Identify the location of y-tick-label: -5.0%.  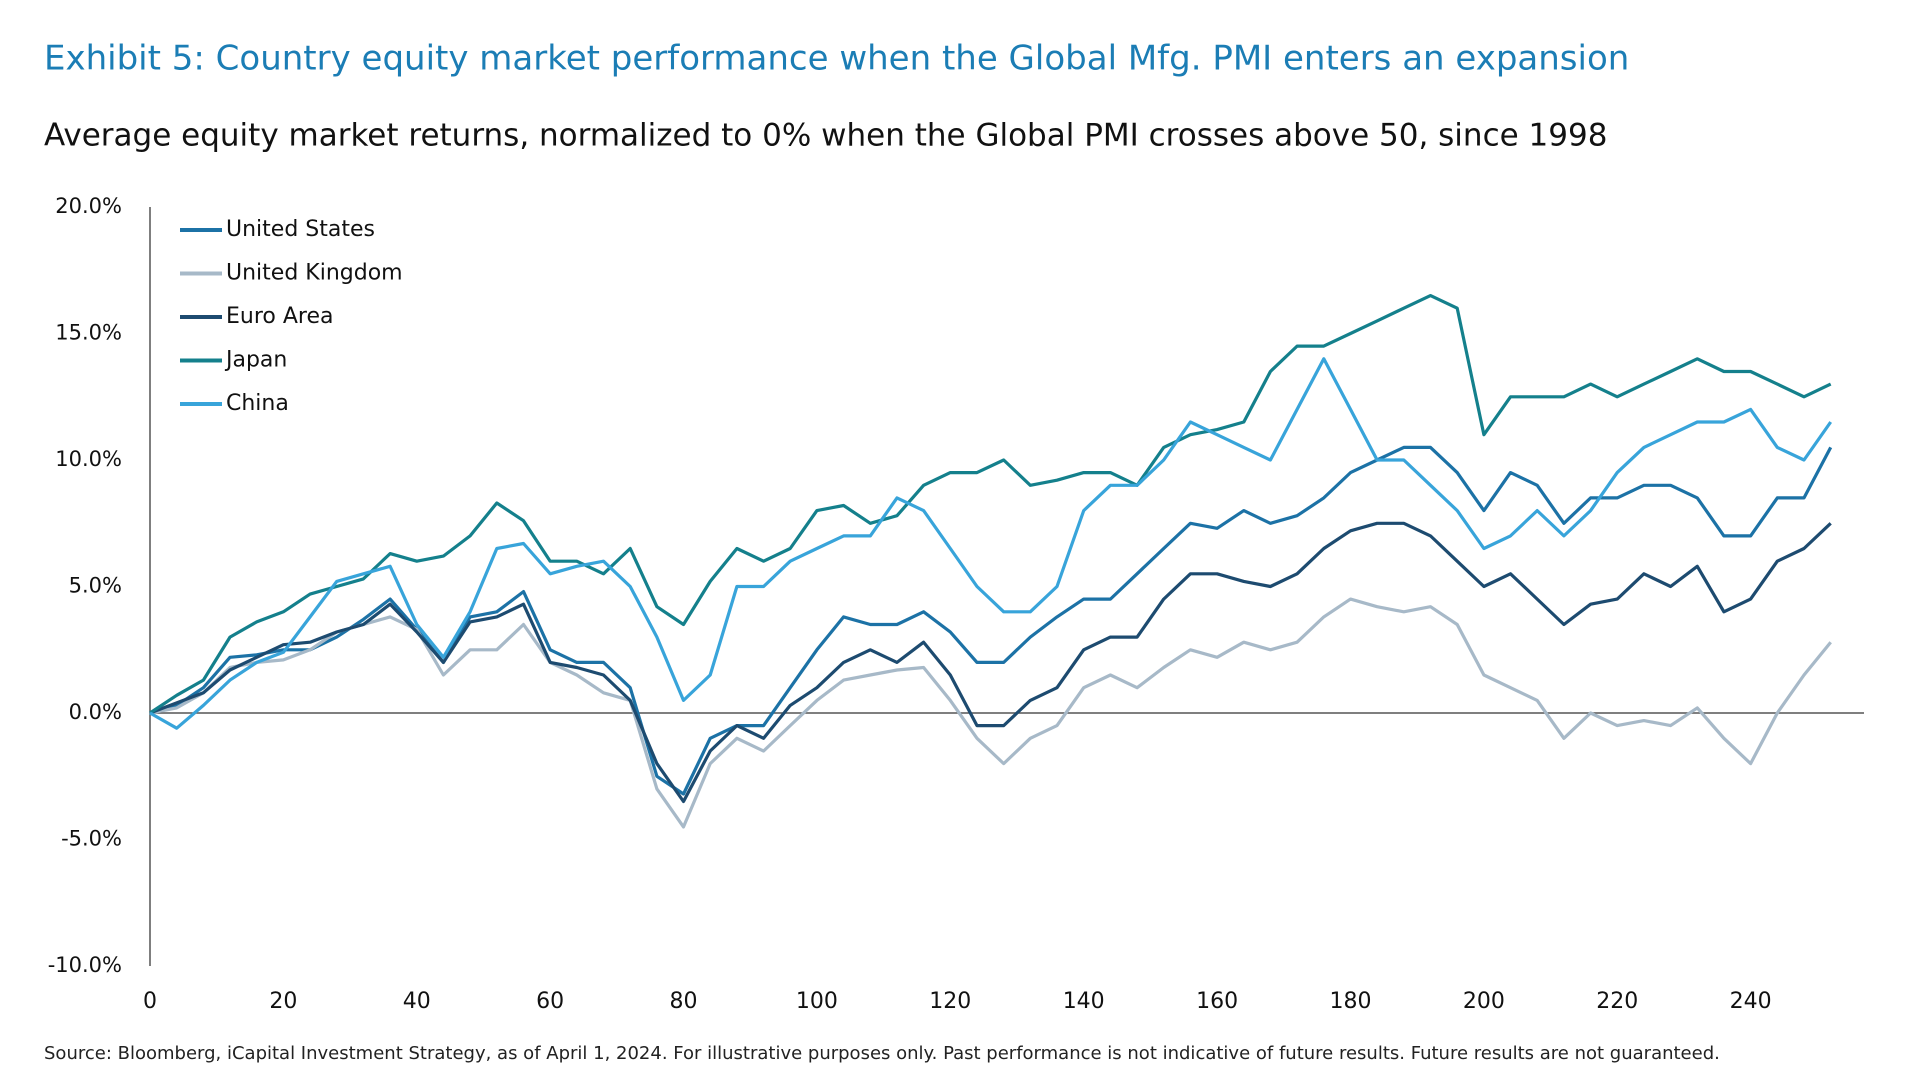
(91, 839).